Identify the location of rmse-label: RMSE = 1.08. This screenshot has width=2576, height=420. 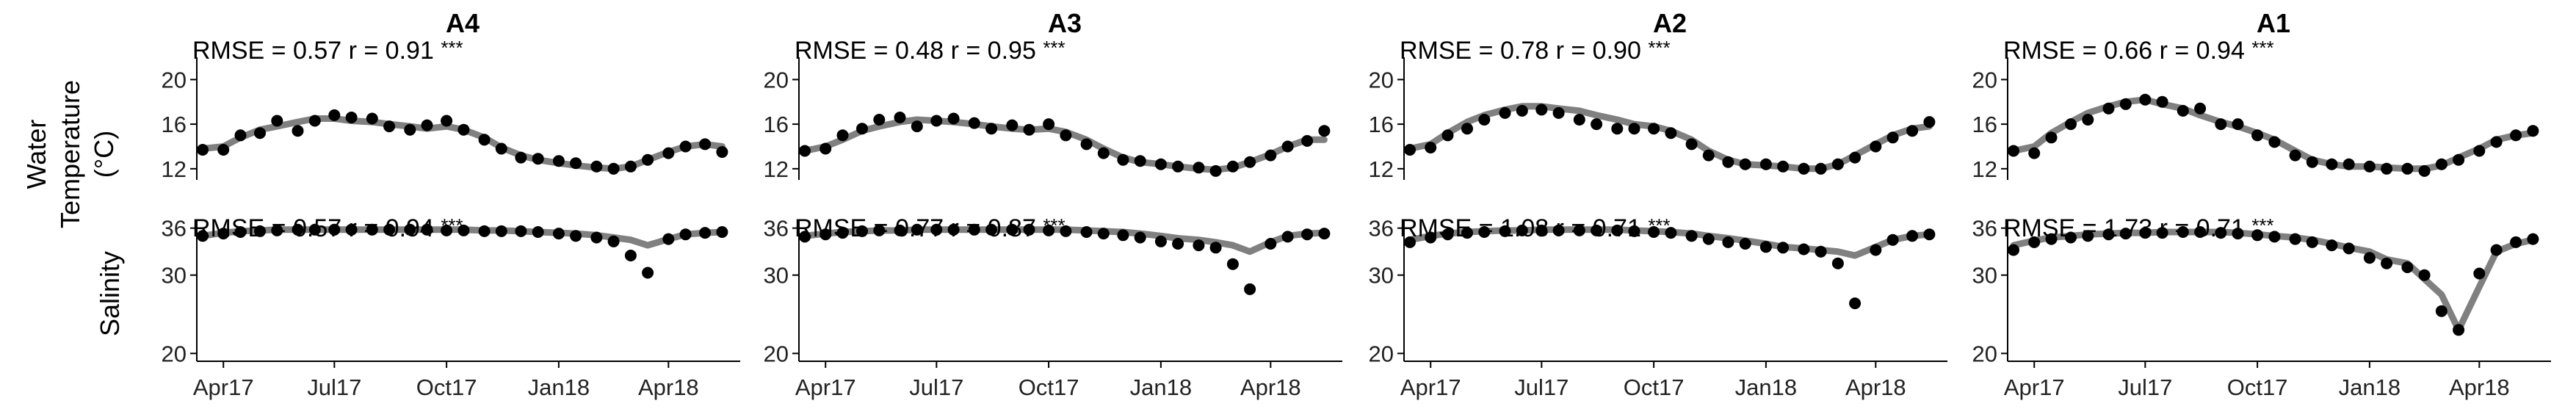
(1478, 228).